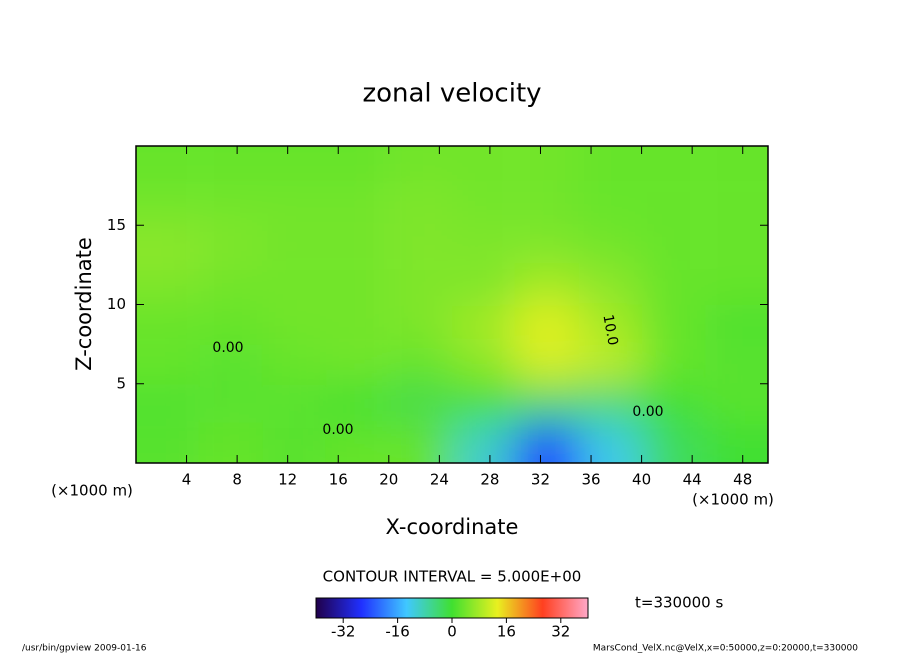  Describe the element at coordinates (560, 632) in the screenshot. I see `colorbar-tick-label: 32` at that location.